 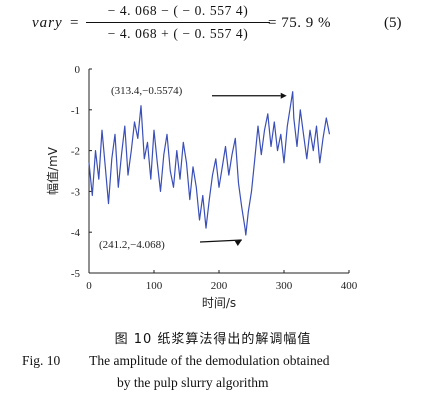 I want to click on x-tick-label-0: 0, so click(x=89, y=286).